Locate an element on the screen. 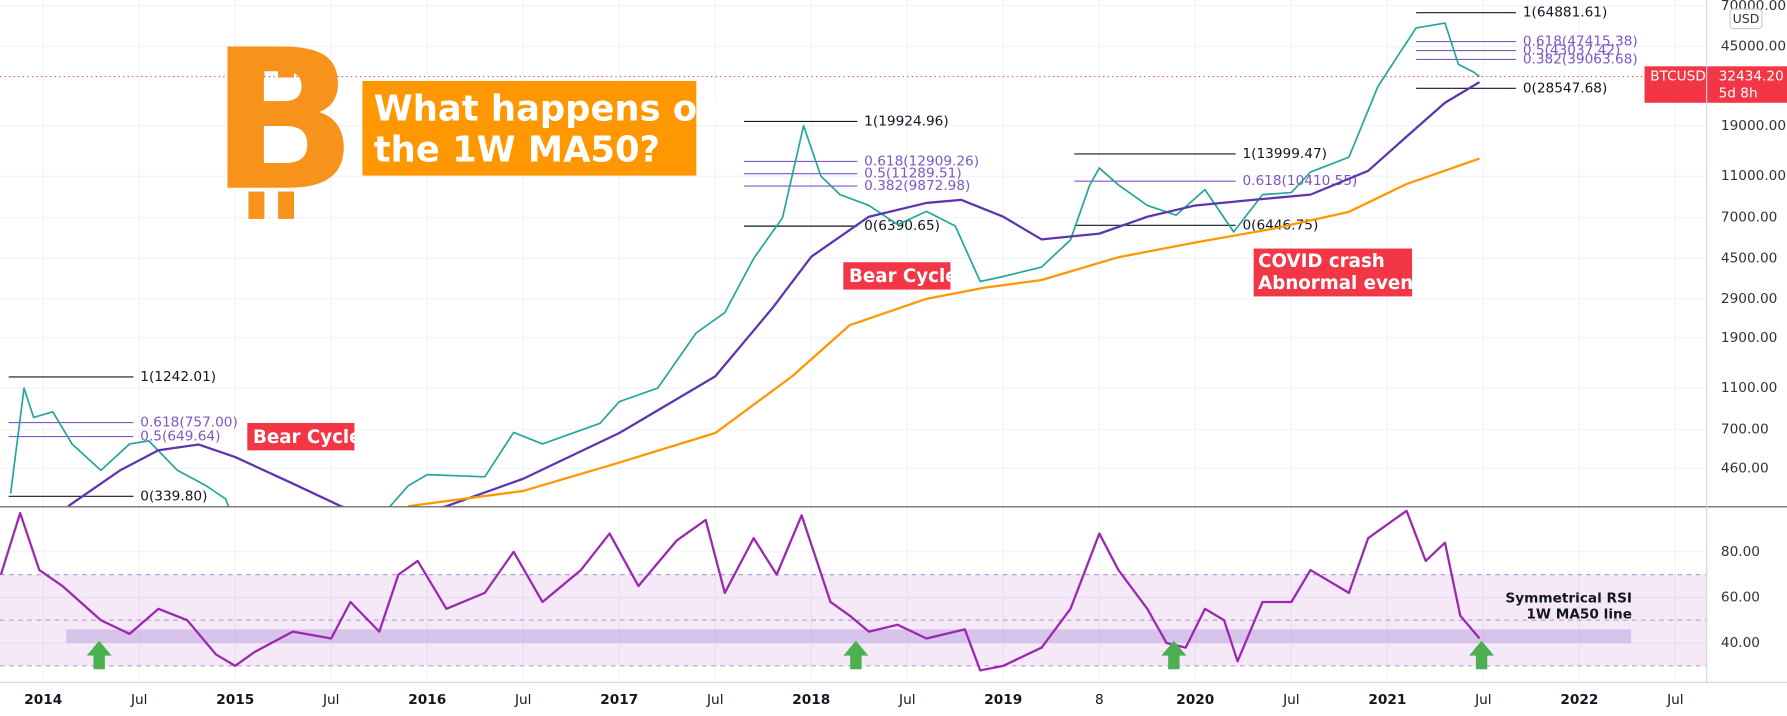 The height and width of the screenshot is (716, 1787). x-tick-label: 2020 is located at coordinates (1195, 700).